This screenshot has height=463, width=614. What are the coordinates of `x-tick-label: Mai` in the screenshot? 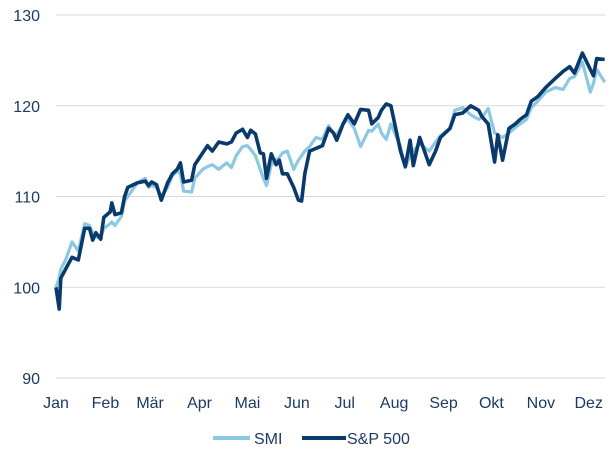 It's located at (248, 403).